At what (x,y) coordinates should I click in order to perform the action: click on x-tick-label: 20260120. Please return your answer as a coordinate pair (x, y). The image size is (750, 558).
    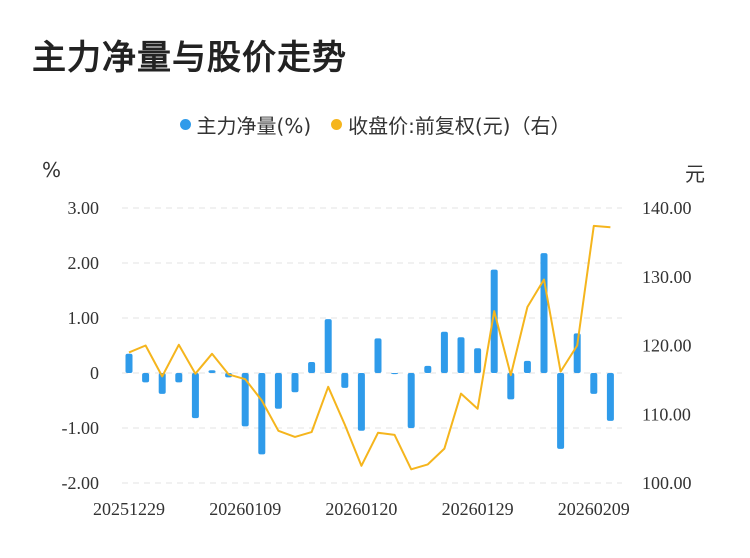
    Looking at the image, I should click on (361, 509).